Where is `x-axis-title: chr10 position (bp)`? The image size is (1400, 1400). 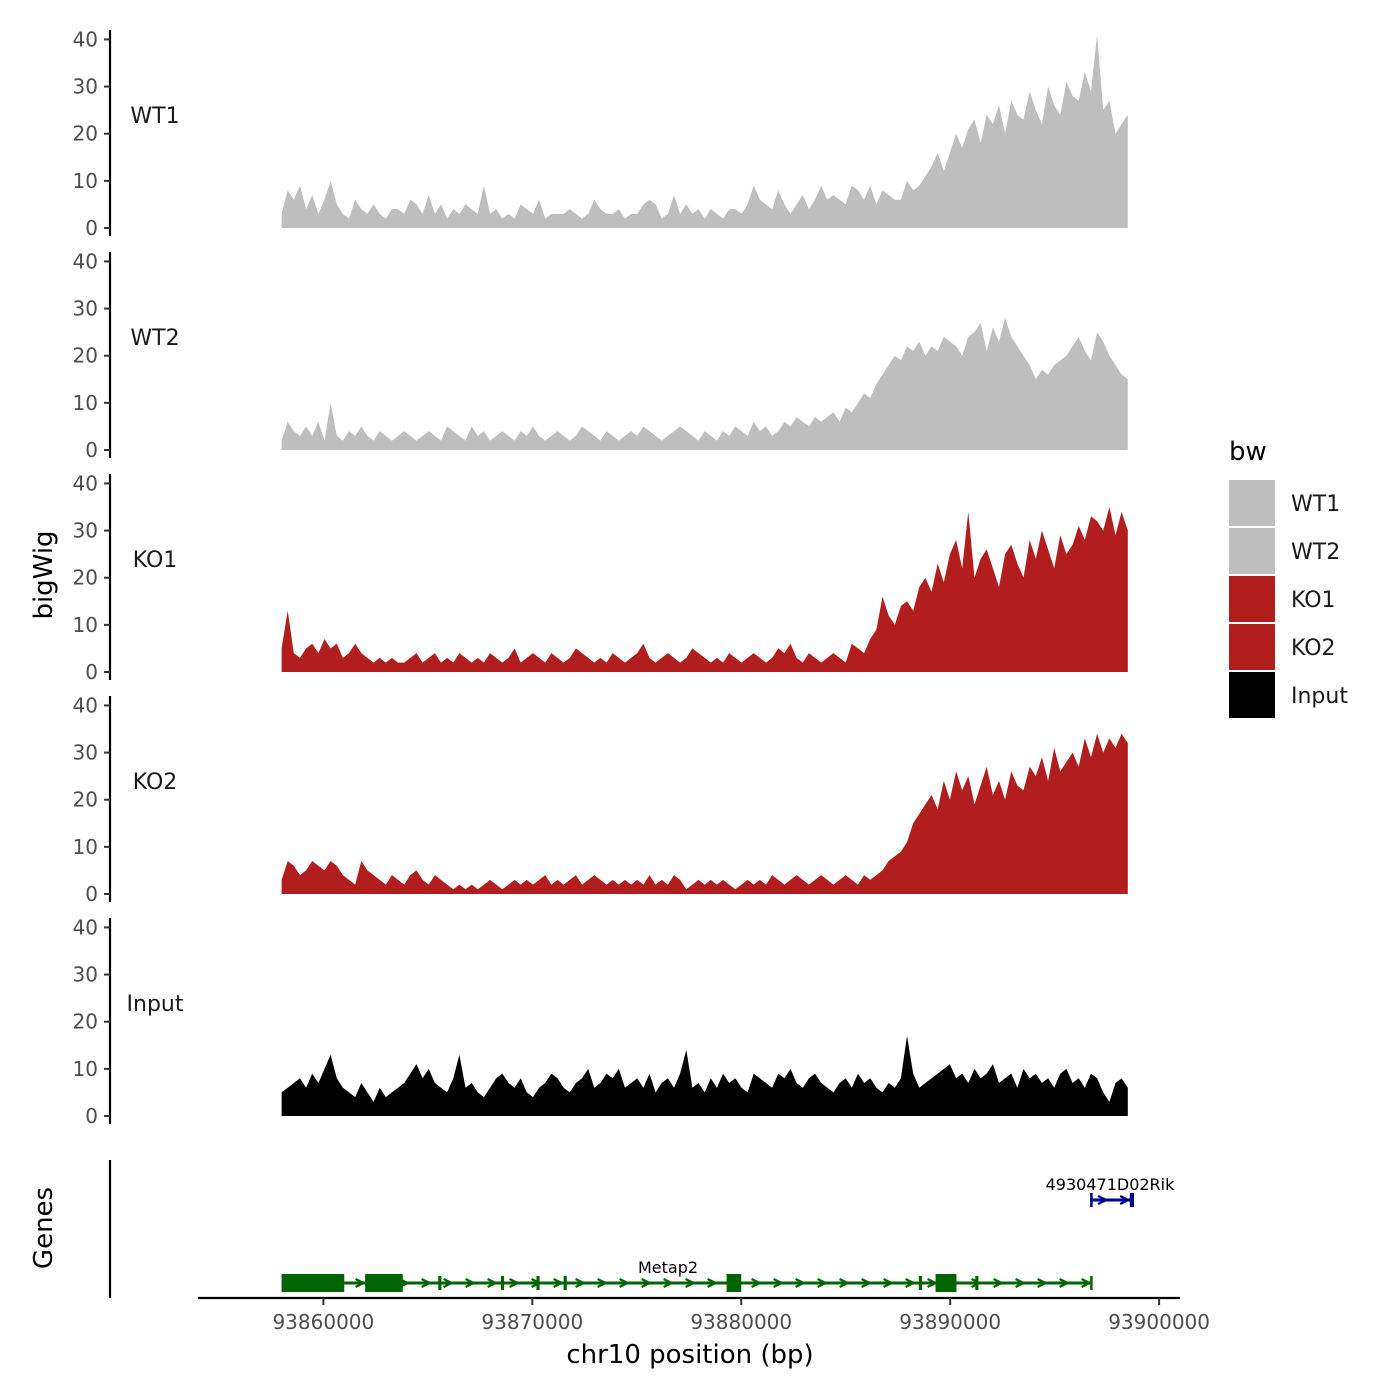
x-axis-title: chr10 position (bp) is located at coordinates (689, 1355).